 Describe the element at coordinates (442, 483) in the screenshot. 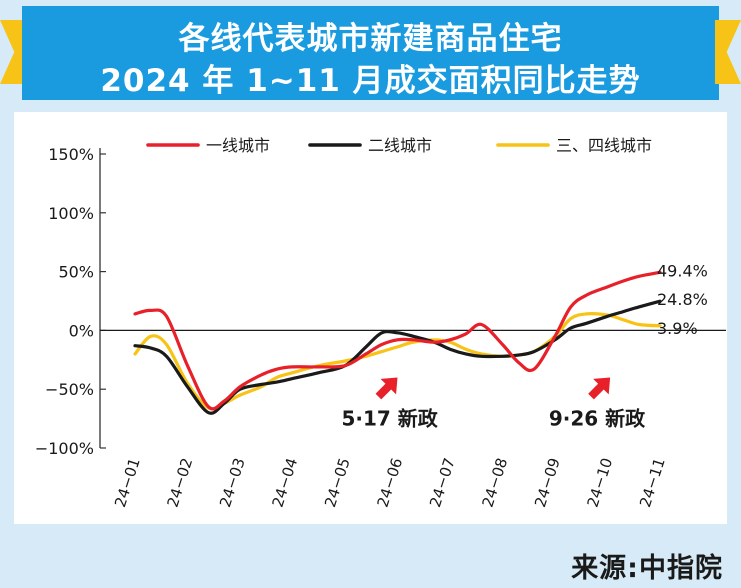

I see `x-tick-label: 24−07` at that location.